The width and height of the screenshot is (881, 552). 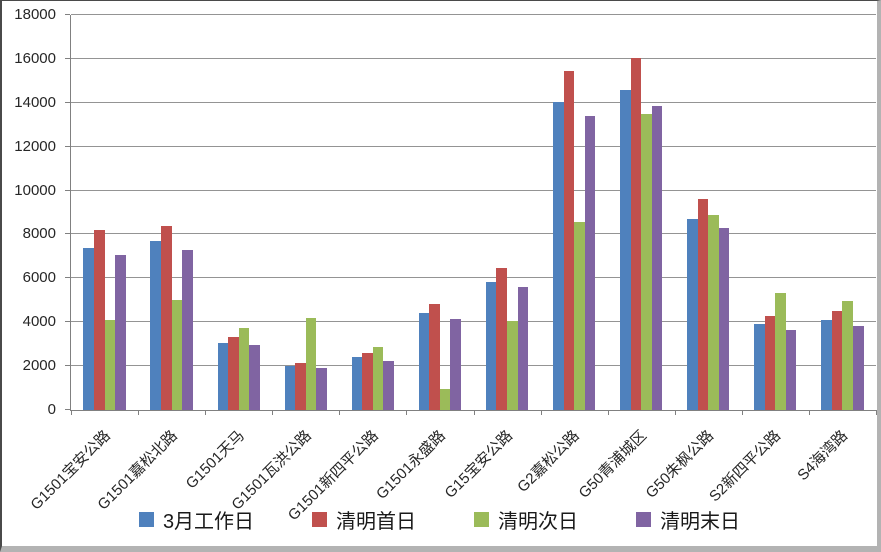 What do you see at coordinates (700, 521) in the screenshot?
I see `legend-label: 清明末日` at bounding box center [700, 521].